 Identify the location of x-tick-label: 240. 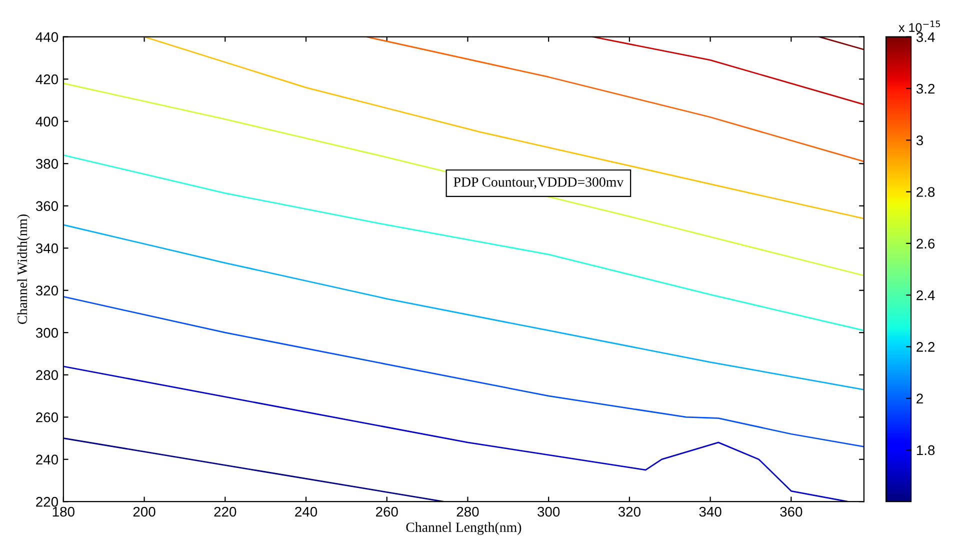
(306, 511).